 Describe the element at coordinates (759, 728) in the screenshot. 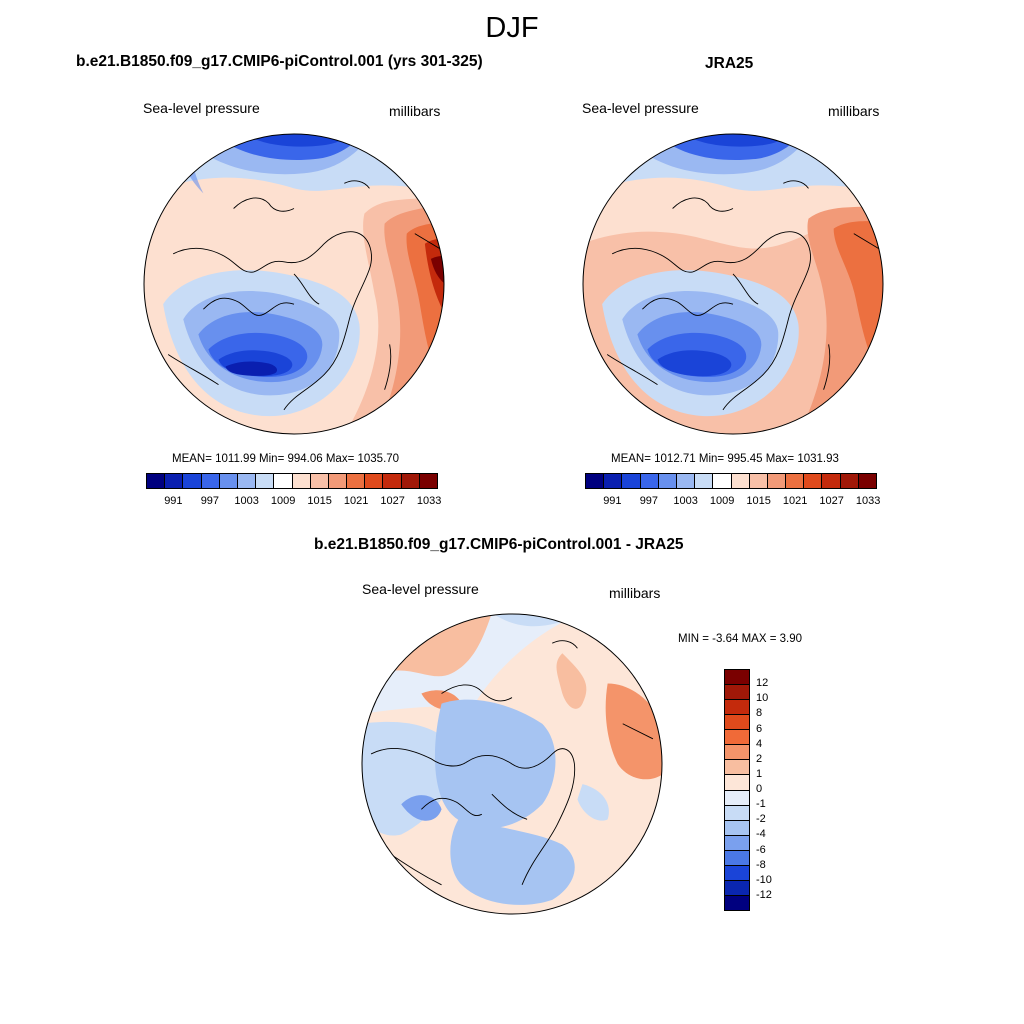

I see `colorbar-tick-label: 6` at that location.